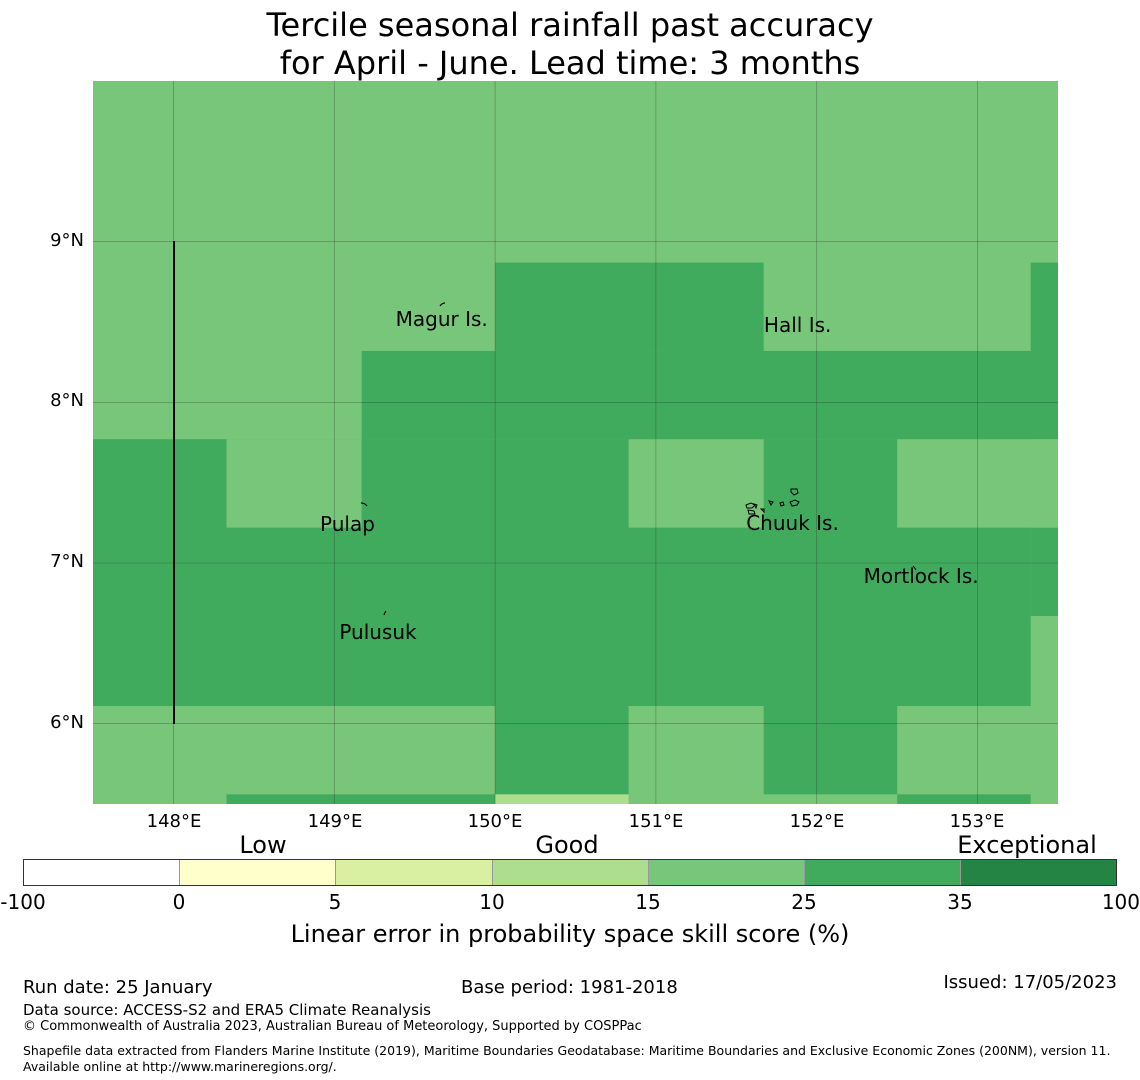 Image resolution: width=1140 pixels, height=1080 pixels. What do you see at coordinates (378, 632) in the screenshot?
I see `place-label: Pulusuk` at bounding box center [378, 632].